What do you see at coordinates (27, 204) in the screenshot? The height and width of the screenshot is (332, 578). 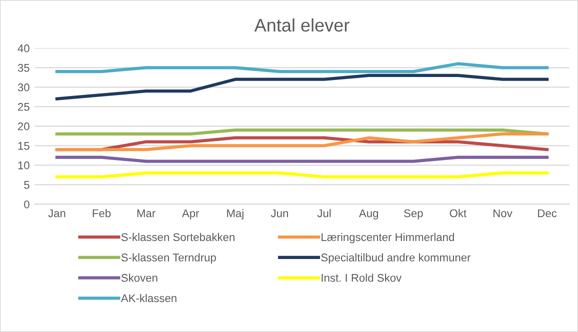 I see `y-tick-label: 0` at bounding box center [27, 204].